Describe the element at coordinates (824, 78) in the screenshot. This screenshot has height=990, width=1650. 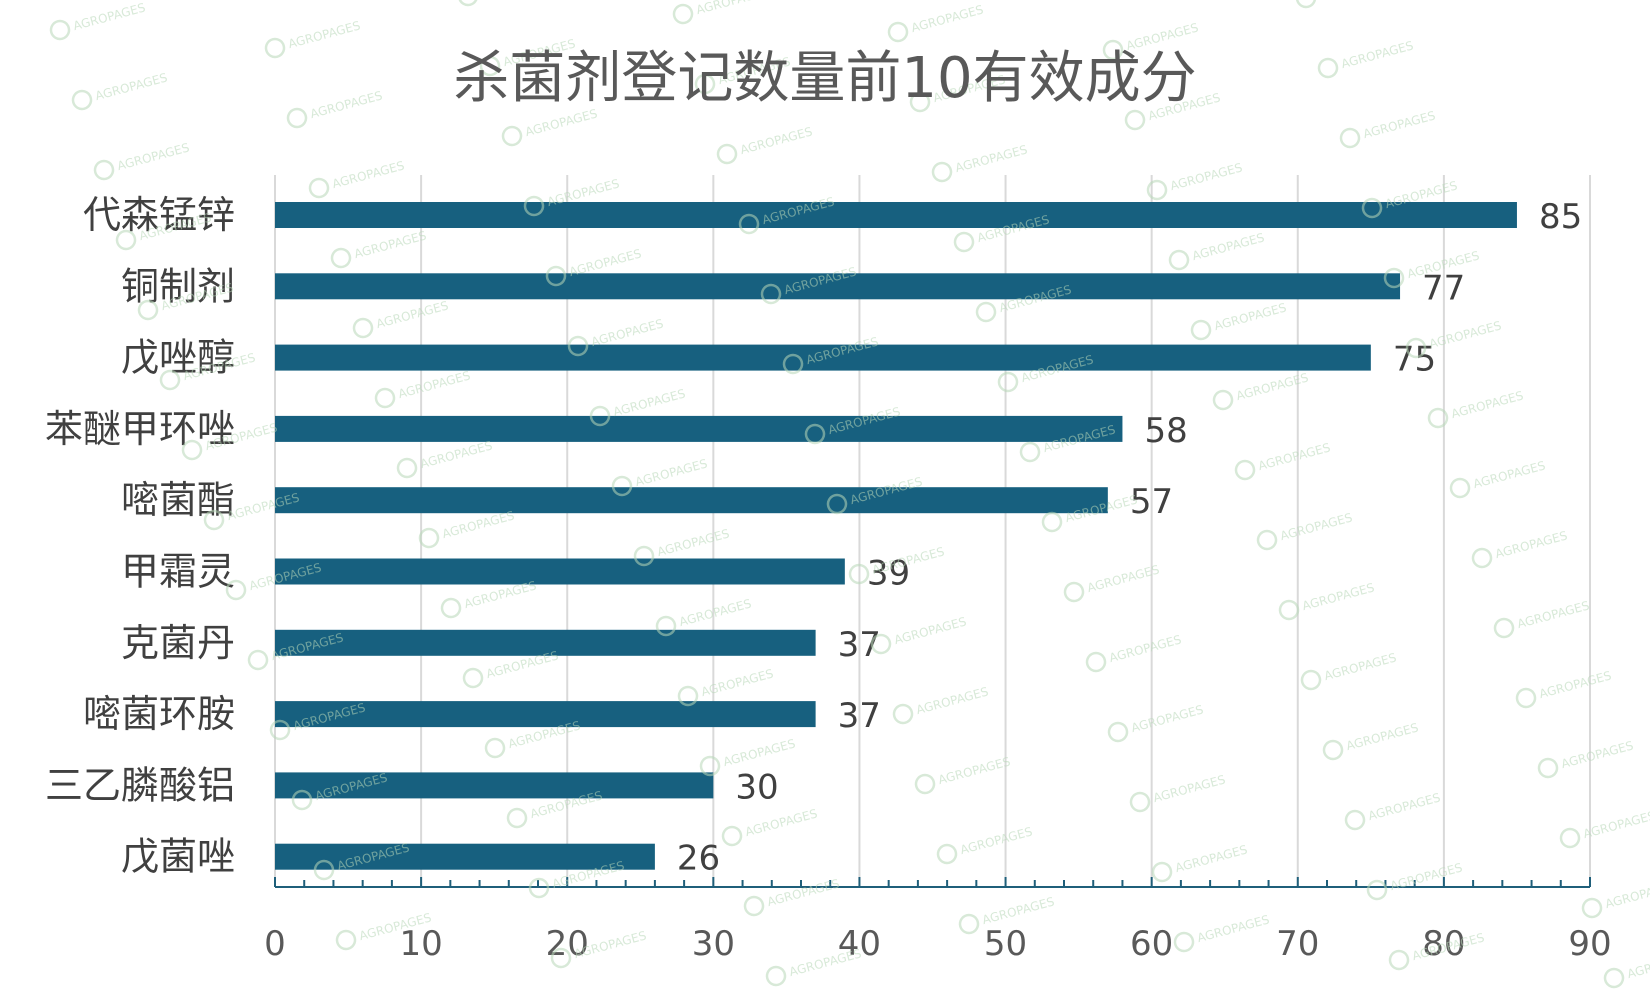
I see `chart-title: 杀菌剂登记数量前10有效成分` at that location.